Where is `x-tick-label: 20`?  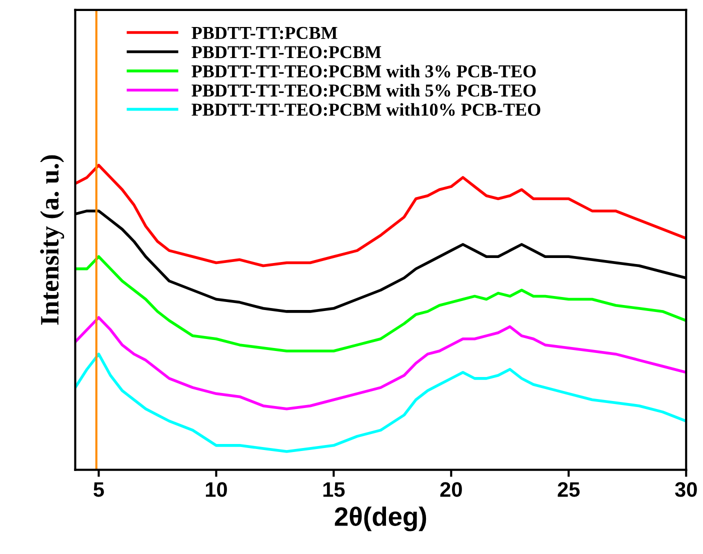 x-tick-label: 20 is located at coordinates (451, 489).